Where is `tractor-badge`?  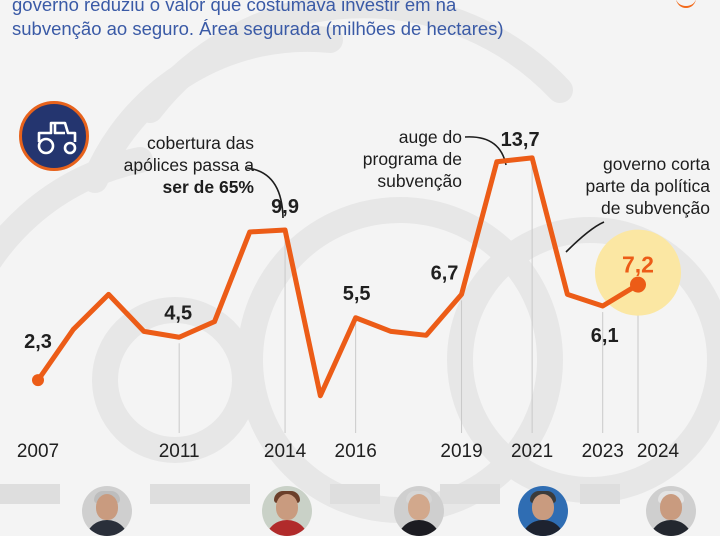
tractor-badge is located at coordinates (54, 136).